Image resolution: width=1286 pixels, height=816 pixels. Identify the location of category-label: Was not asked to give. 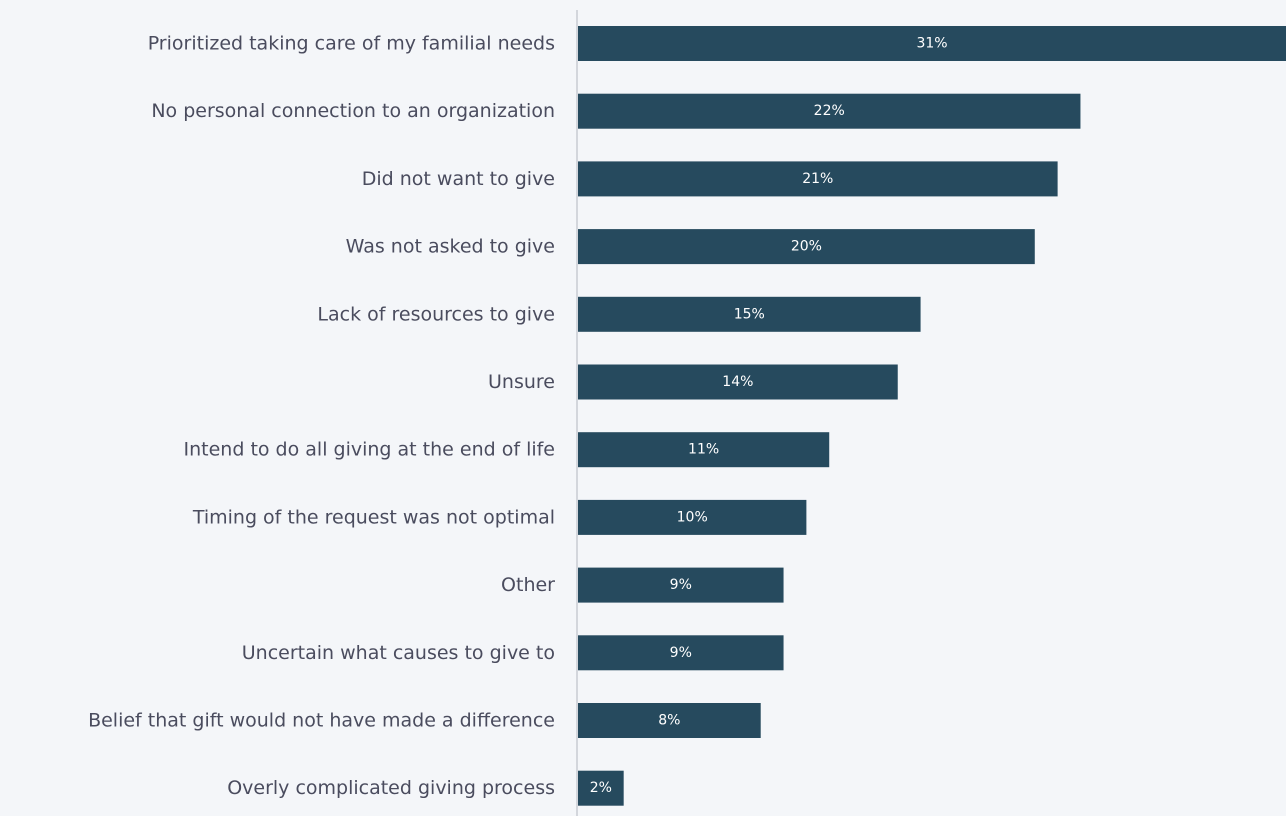
(450, 247).